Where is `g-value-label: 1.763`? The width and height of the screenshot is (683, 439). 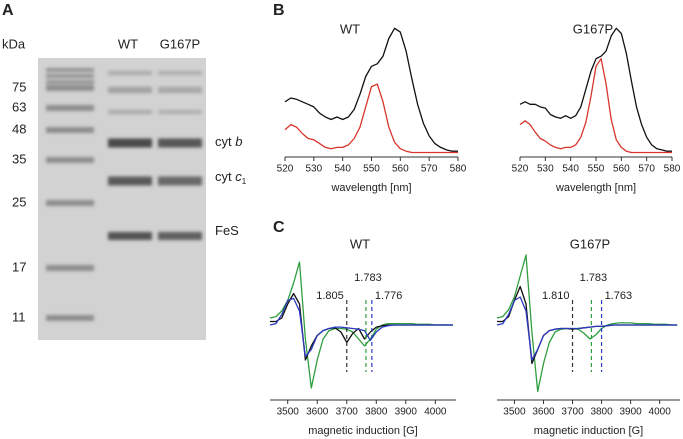 g-value-label: 1.763 is located at coordinates (619, 296).